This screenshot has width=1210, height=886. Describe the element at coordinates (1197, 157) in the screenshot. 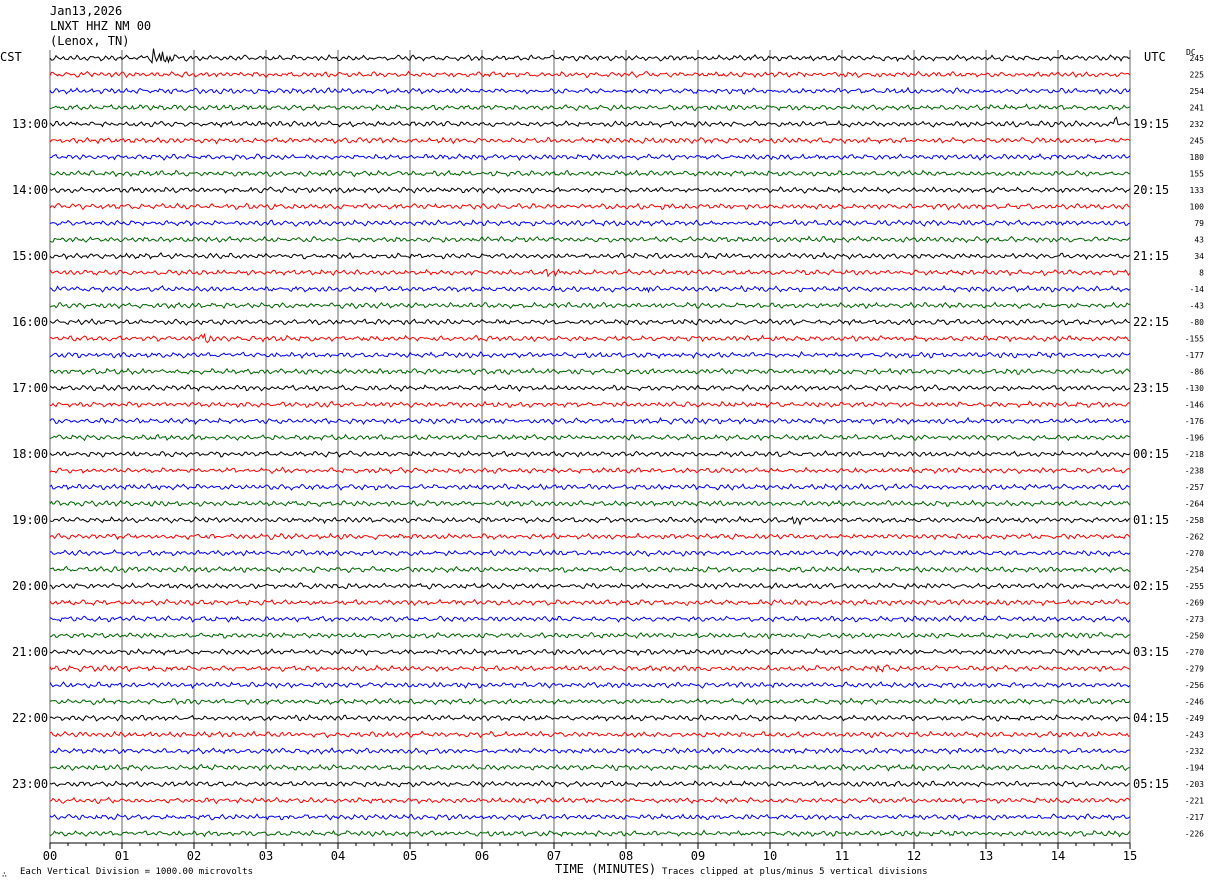

I see `dc-offset-label: 180` at that location.